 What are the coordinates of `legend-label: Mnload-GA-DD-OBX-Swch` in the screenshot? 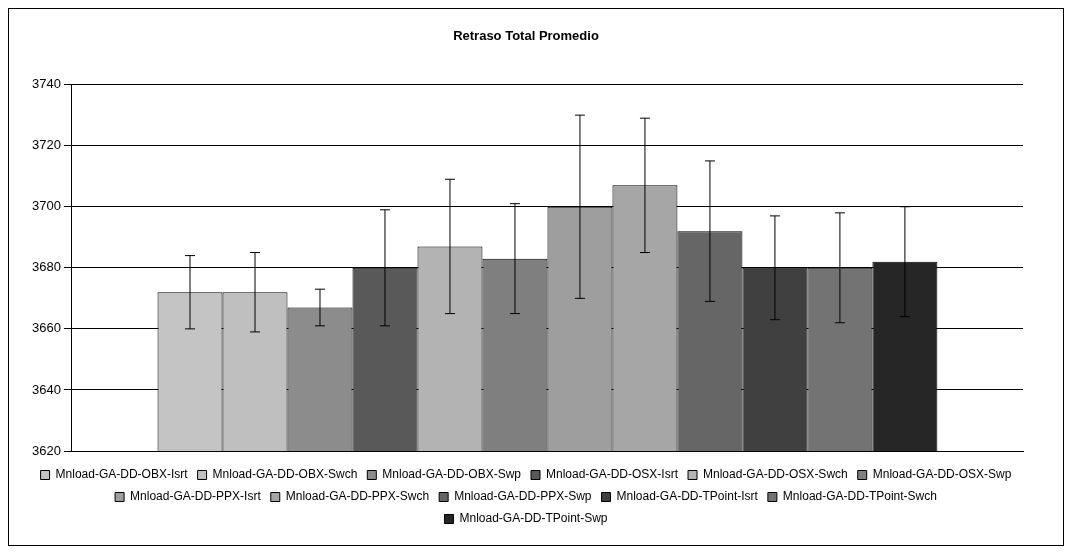 It's located at (285, 474).